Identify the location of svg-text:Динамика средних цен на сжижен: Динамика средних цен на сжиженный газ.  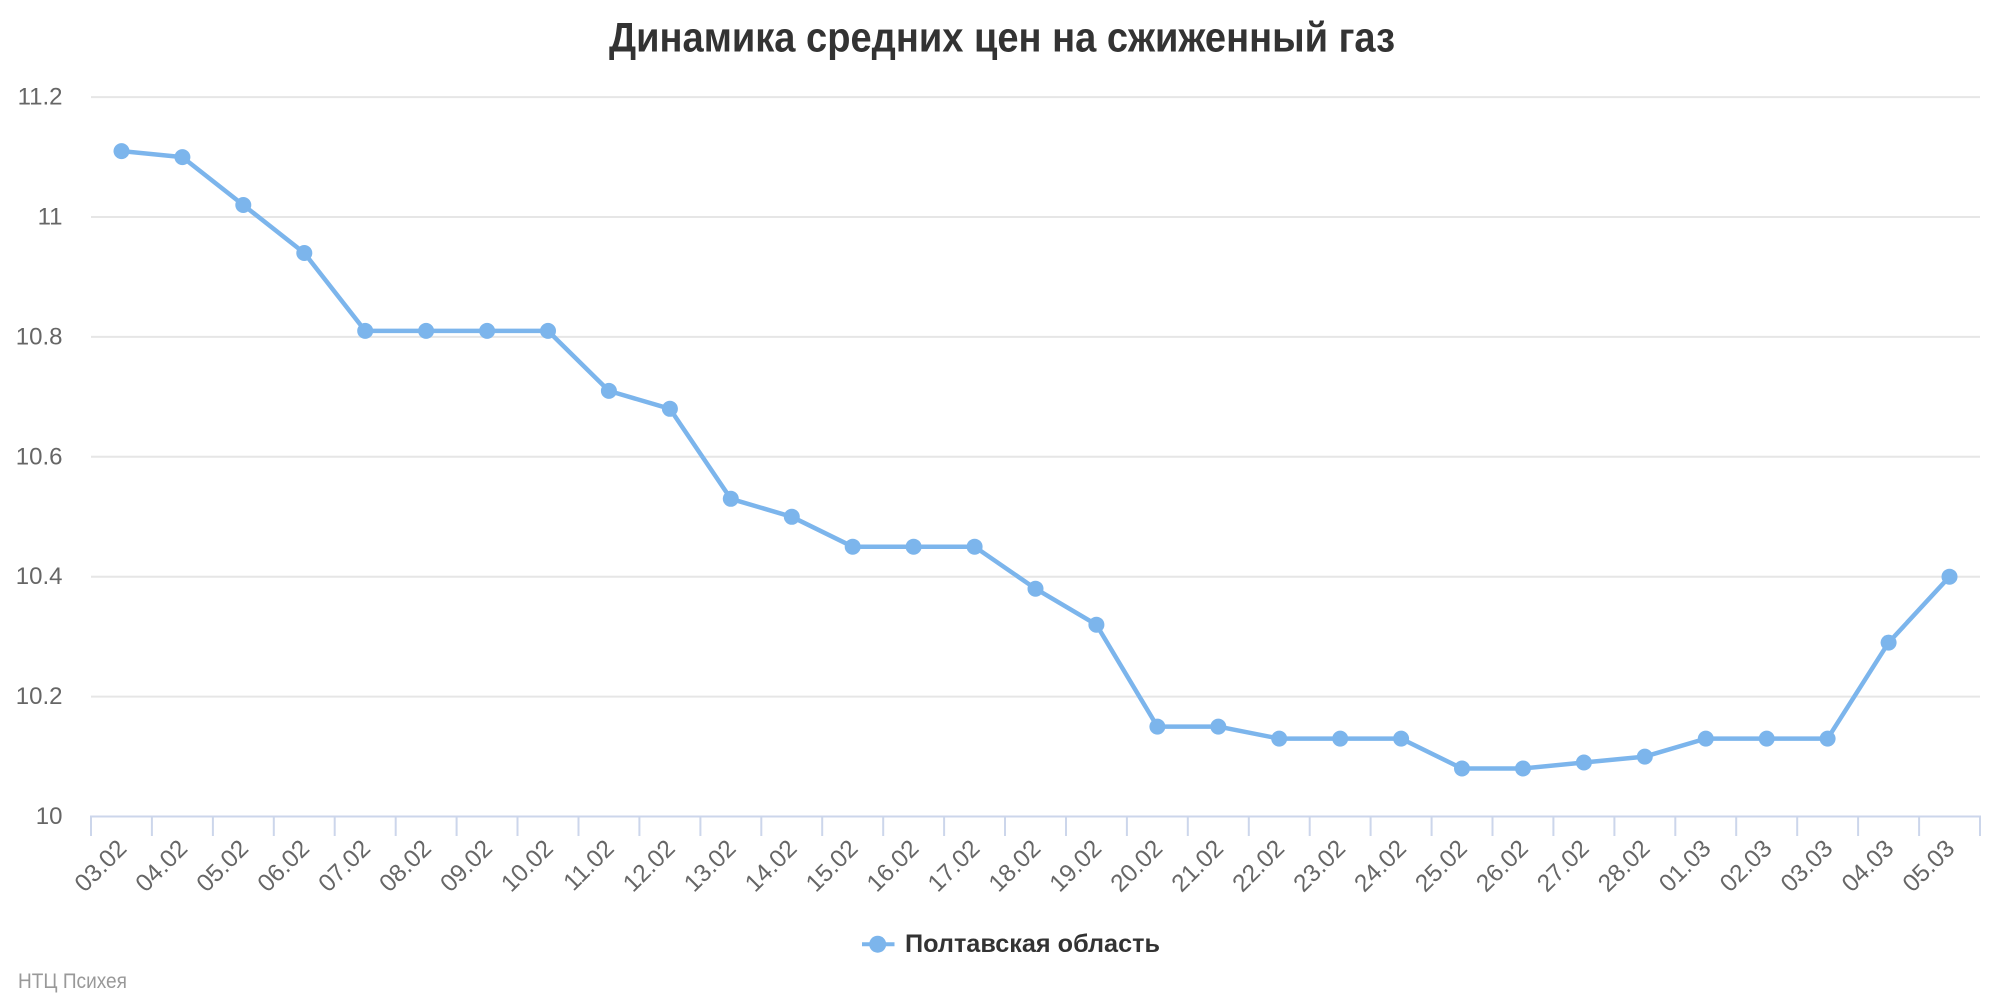
(1002, 37).